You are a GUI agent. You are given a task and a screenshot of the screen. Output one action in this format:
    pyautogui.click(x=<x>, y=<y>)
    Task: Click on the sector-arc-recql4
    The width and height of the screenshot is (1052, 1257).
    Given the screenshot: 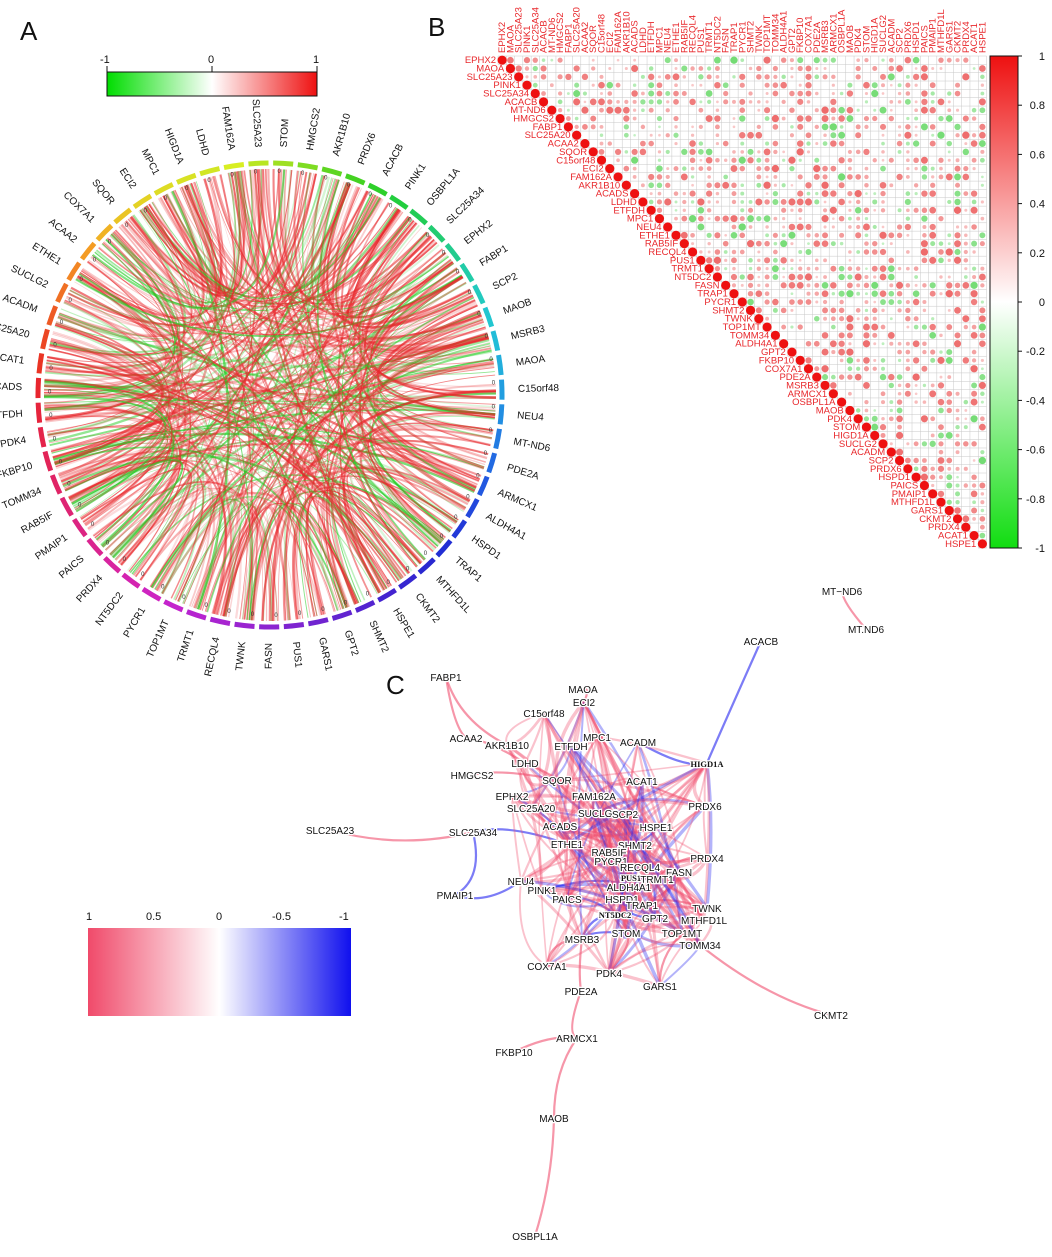 What is the action you would take?
    pyautogui.click(x=220, y=621)
    